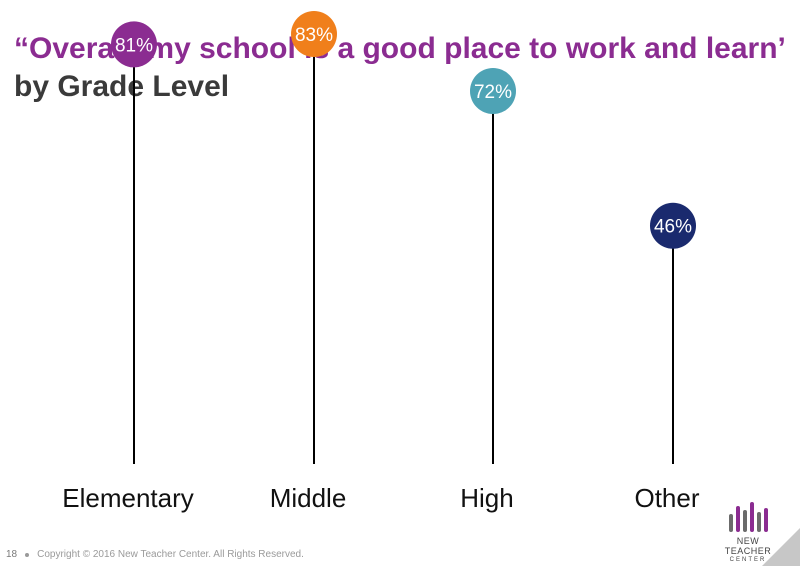 The height and width of the screenshot is (566, 800). I want to click on logo-line-2: CENTER, so click(748, 560).